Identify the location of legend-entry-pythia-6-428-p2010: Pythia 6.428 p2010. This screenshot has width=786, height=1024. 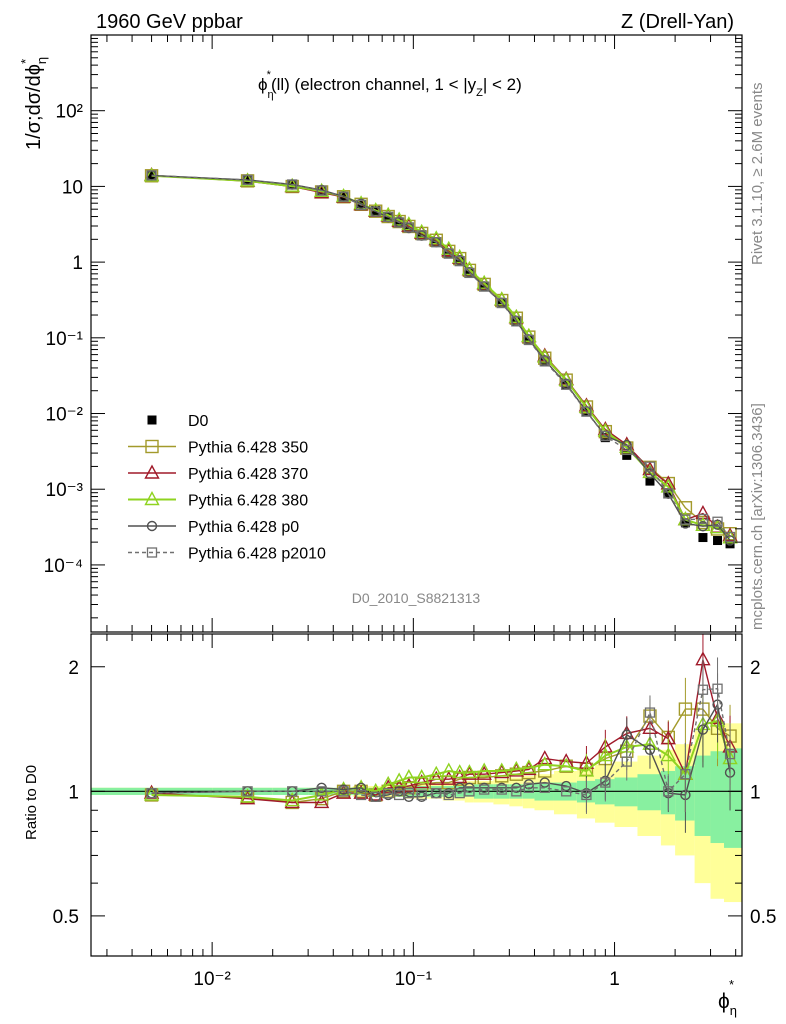
(227, 554).